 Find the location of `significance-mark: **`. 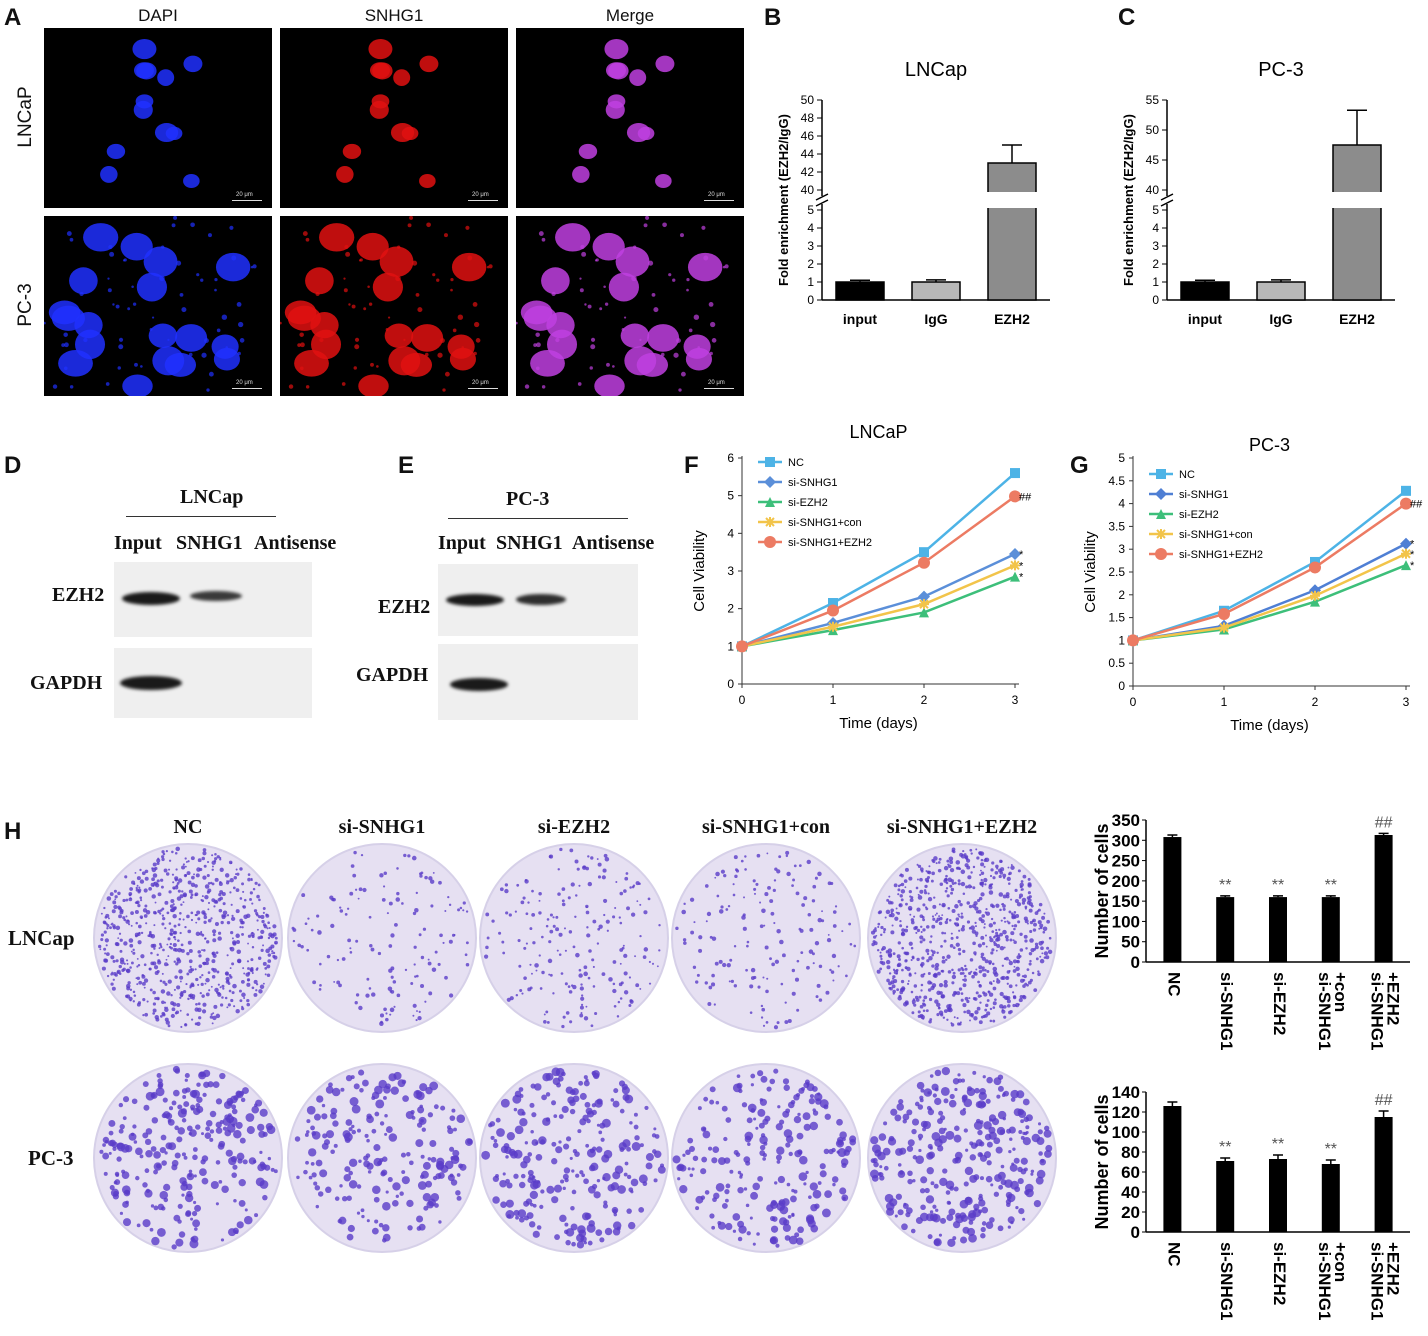

significance-mark: ** is located at coordinates (1225, 885).